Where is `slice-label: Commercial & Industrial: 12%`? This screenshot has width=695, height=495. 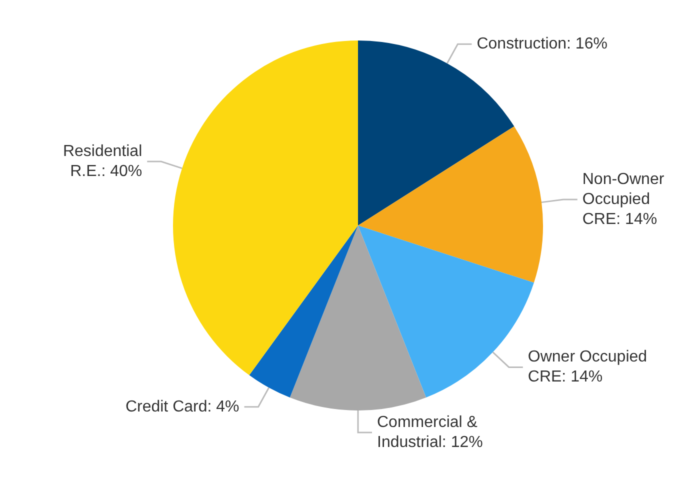 slice-label: Commercial & Industrial: 12% is located at coordinates (430, 432).